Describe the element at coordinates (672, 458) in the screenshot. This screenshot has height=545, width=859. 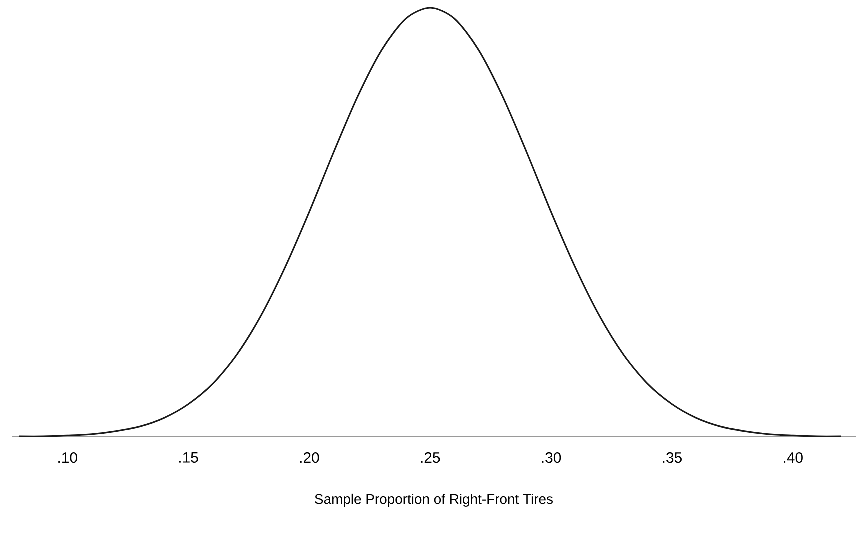
I see `x-tick-label: .35` at that location.